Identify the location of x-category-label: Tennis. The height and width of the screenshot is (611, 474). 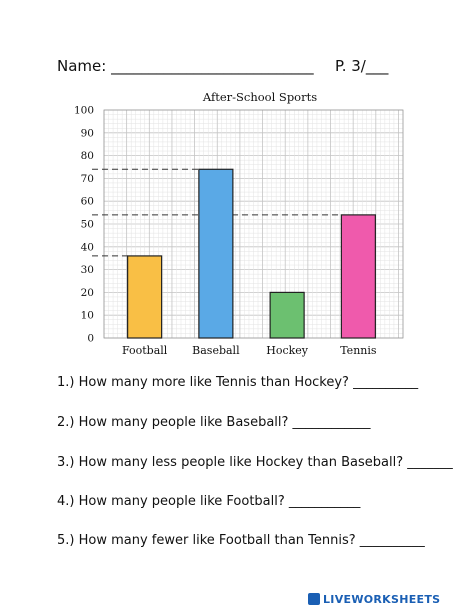
(358, 350).